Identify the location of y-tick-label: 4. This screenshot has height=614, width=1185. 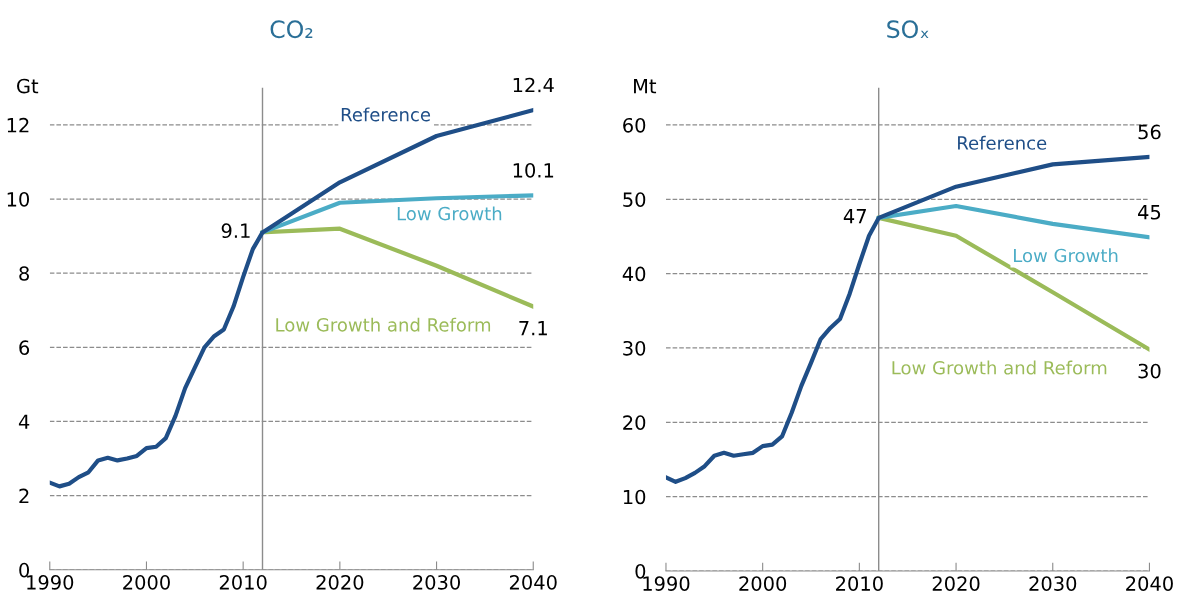
(24, 421).